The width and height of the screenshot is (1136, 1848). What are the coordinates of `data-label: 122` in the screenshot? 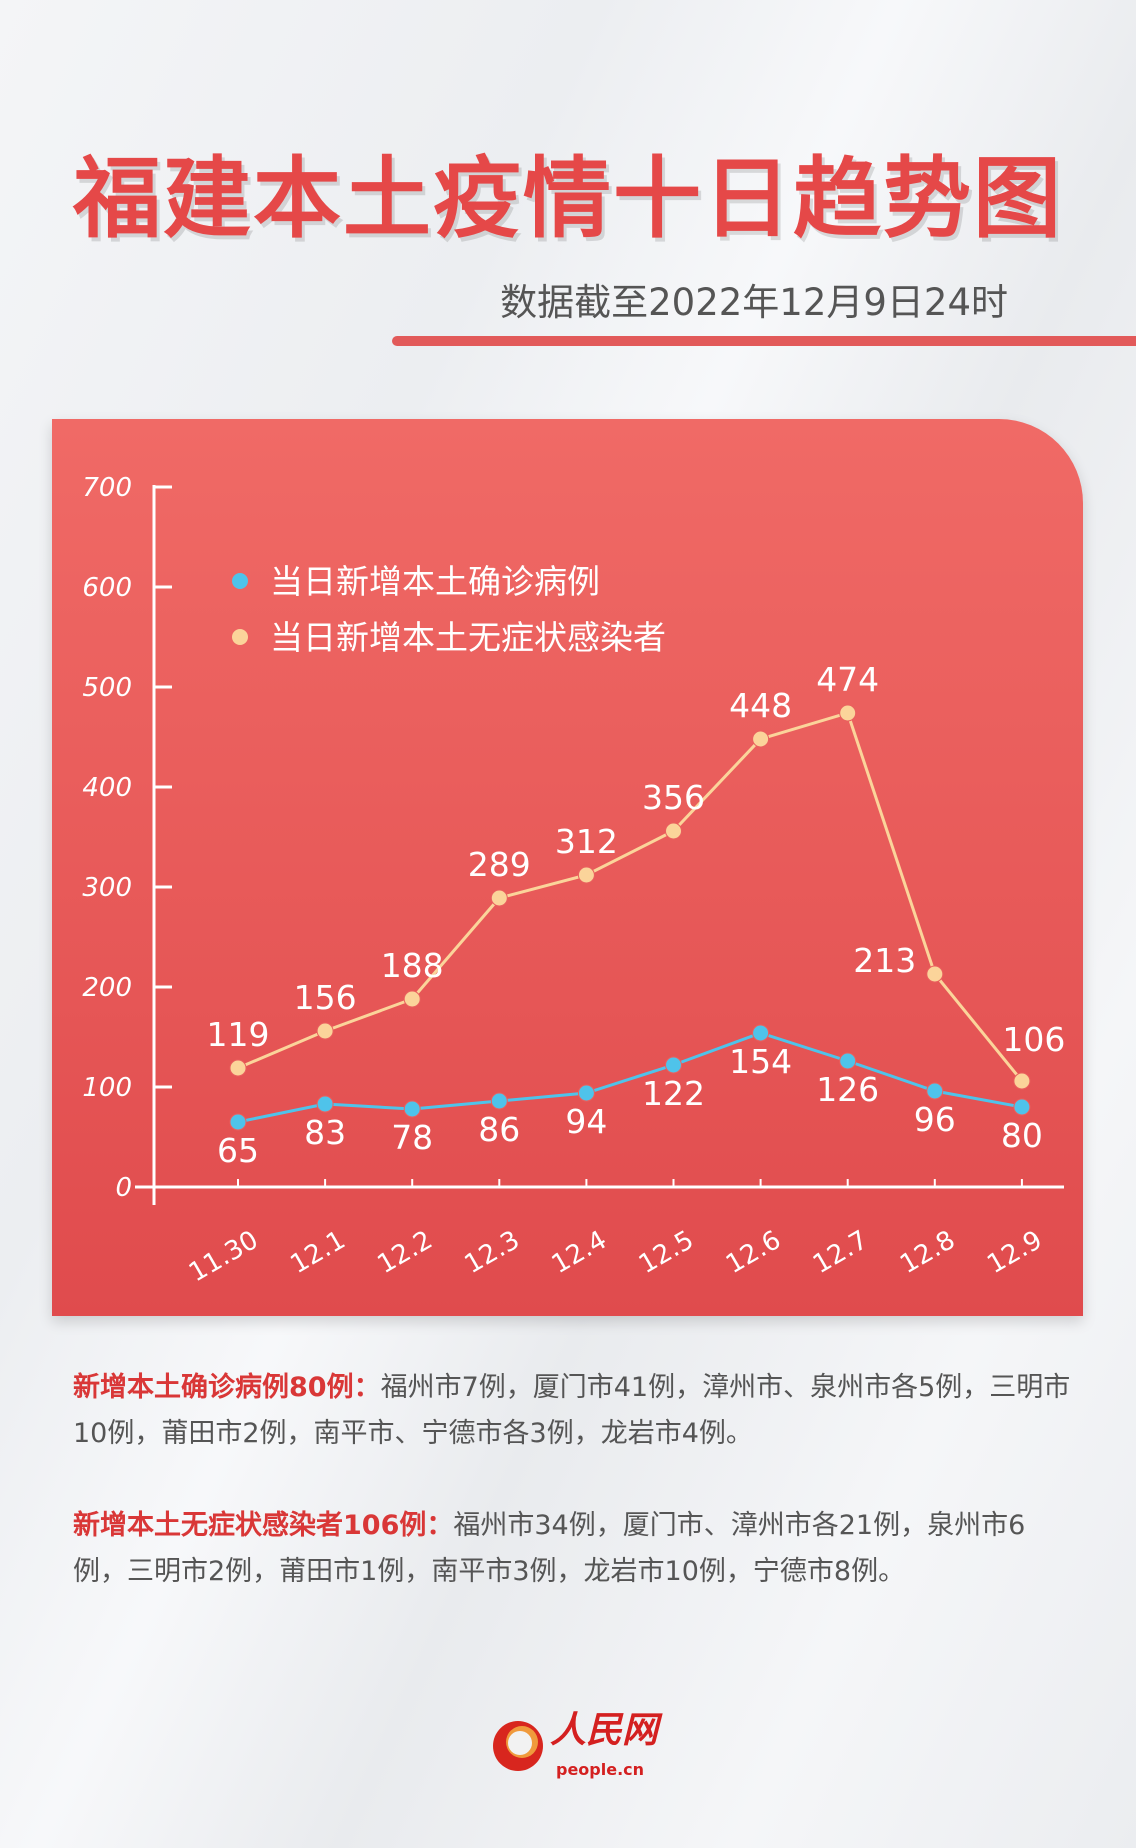 It's located at (673, 1093).